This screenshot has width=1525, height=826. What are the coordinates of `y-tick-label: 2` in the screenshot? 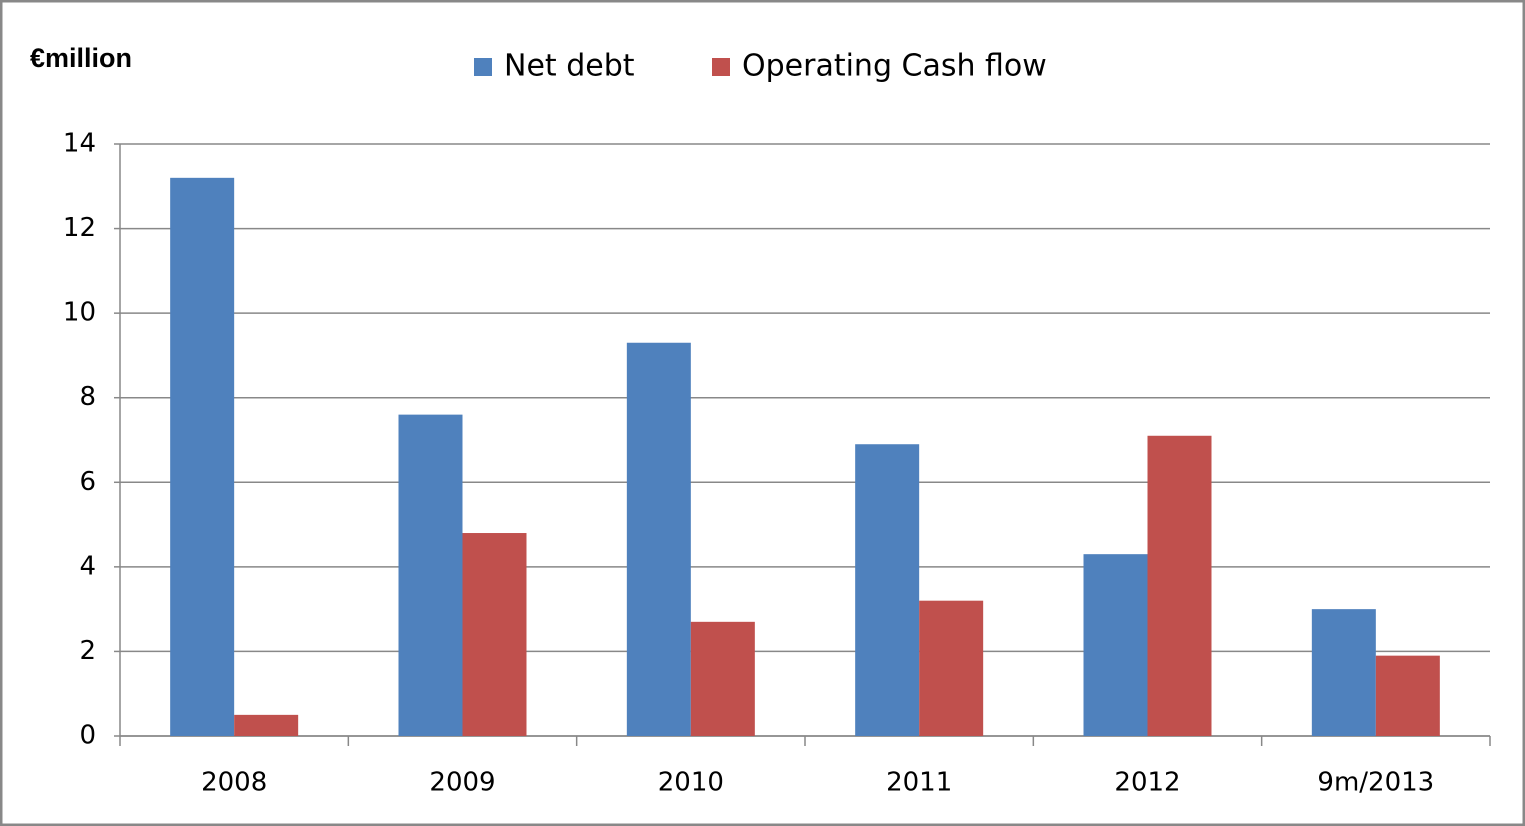 It's located at (87, 651).